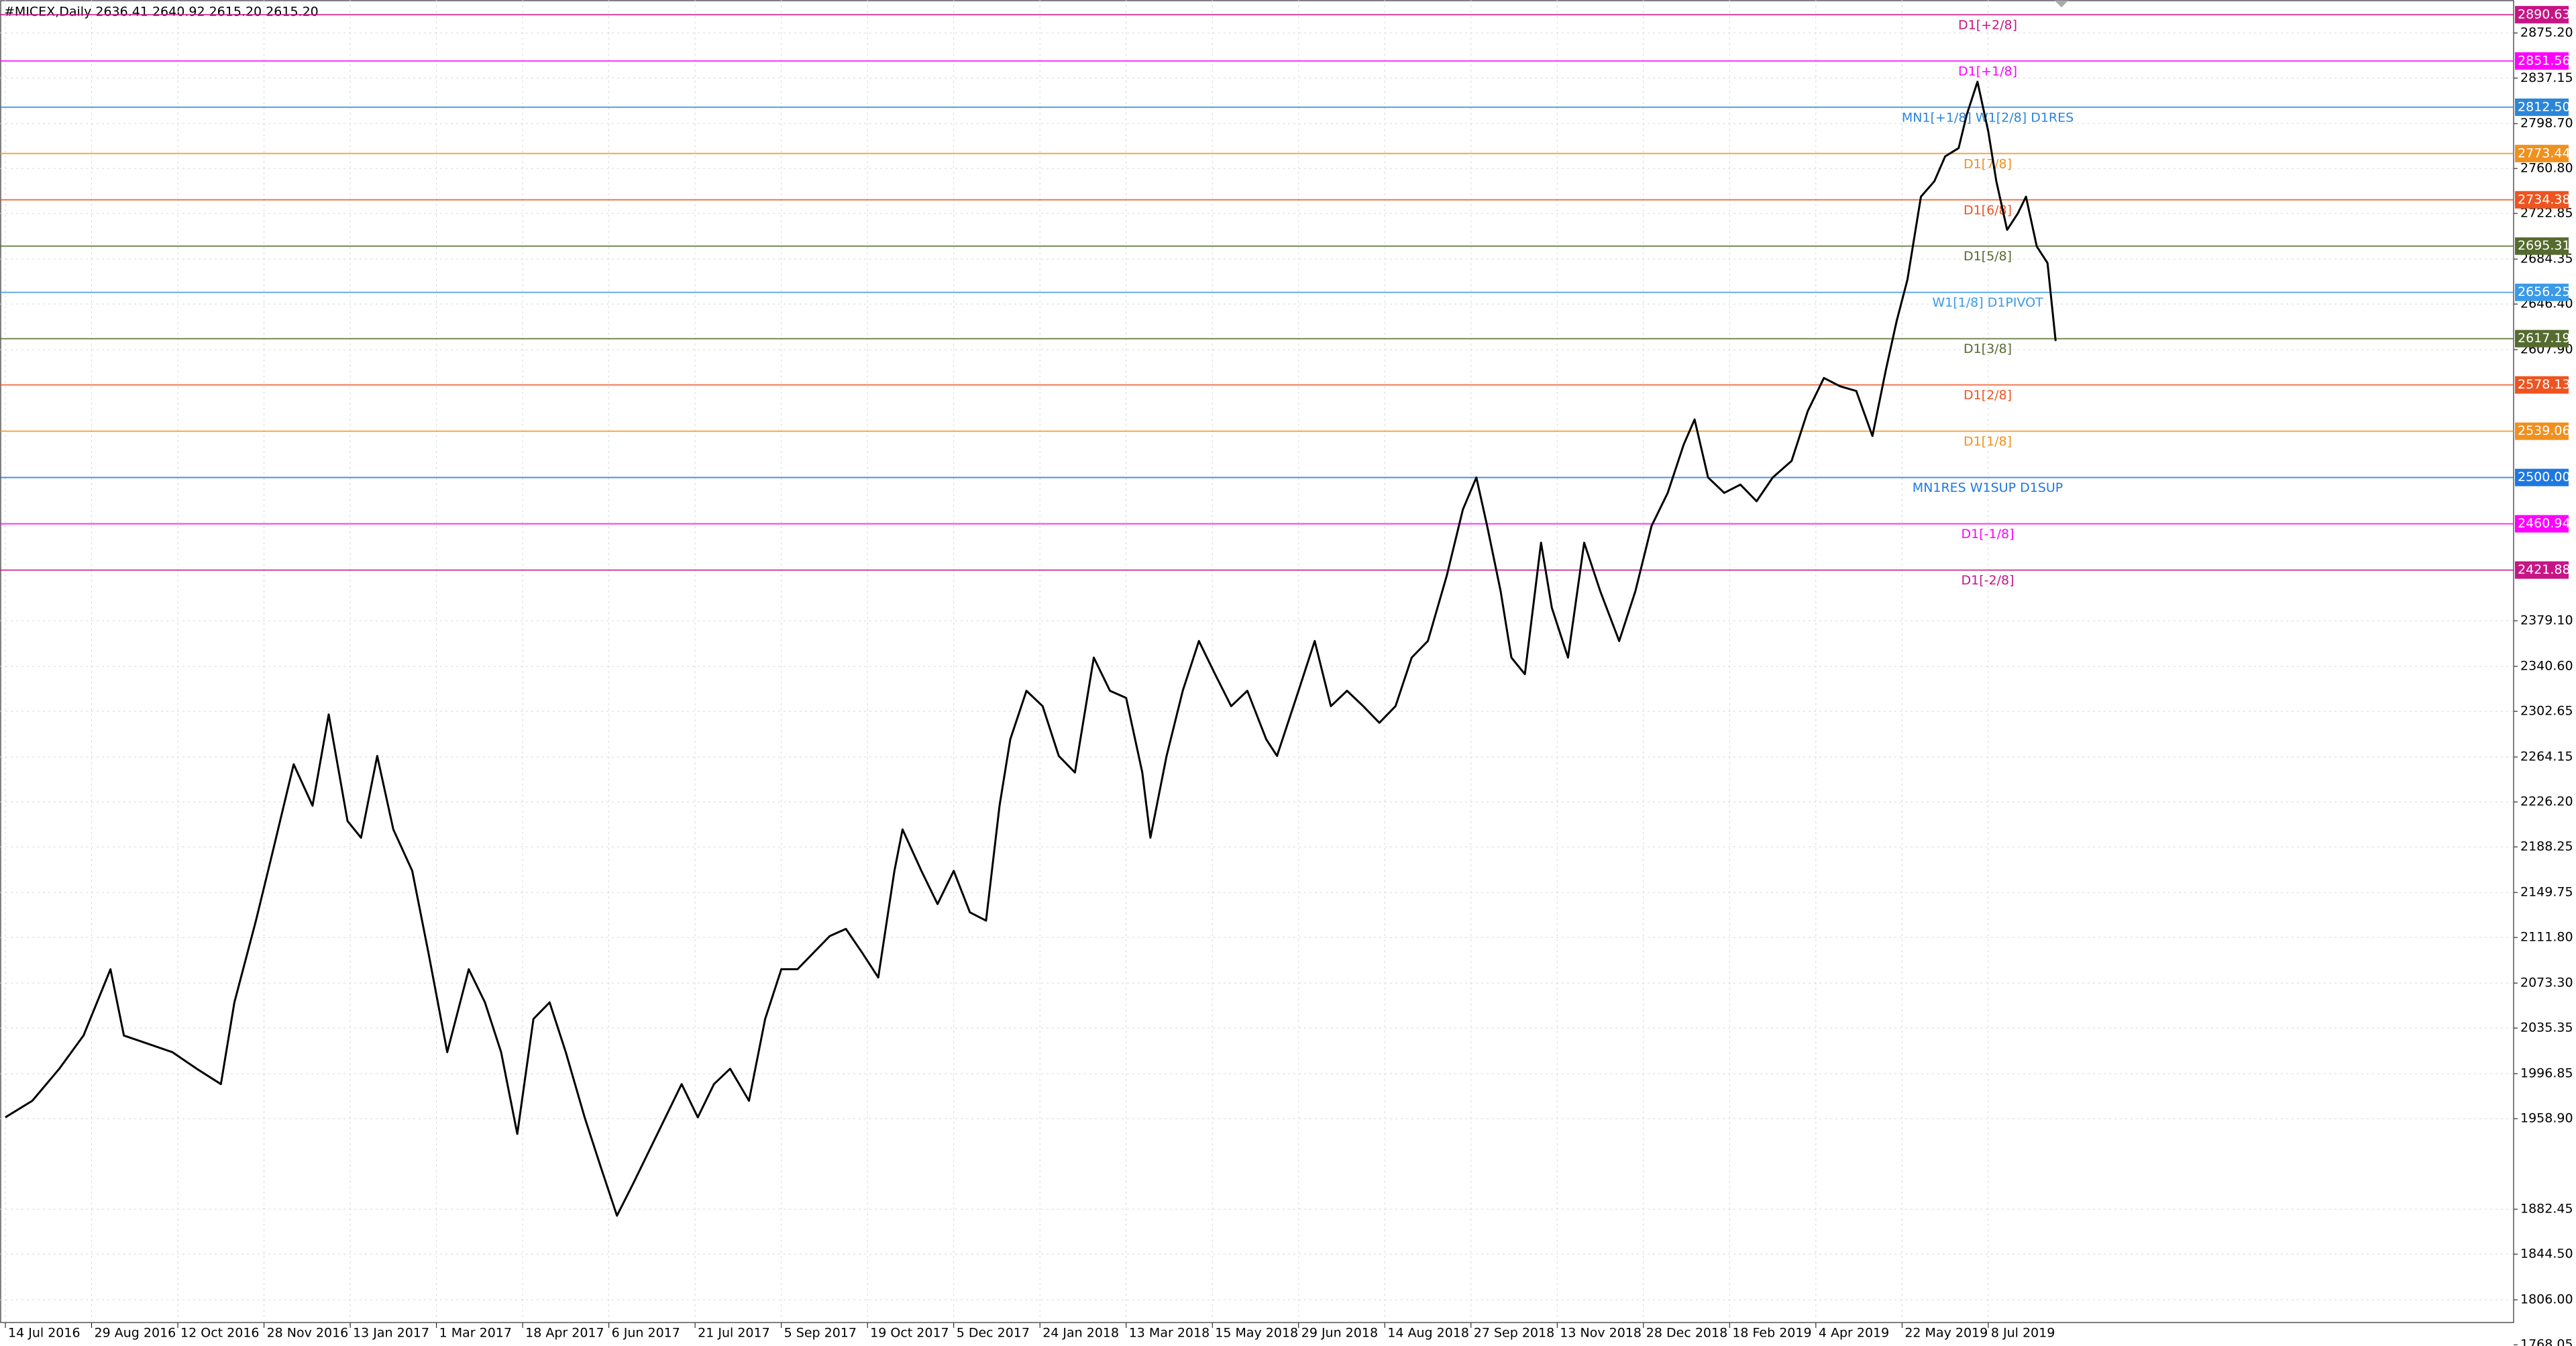  Describe the element at coordinates (2546, 666) in the screenshot. I see `y-tick-label: 2340.60` at that location.